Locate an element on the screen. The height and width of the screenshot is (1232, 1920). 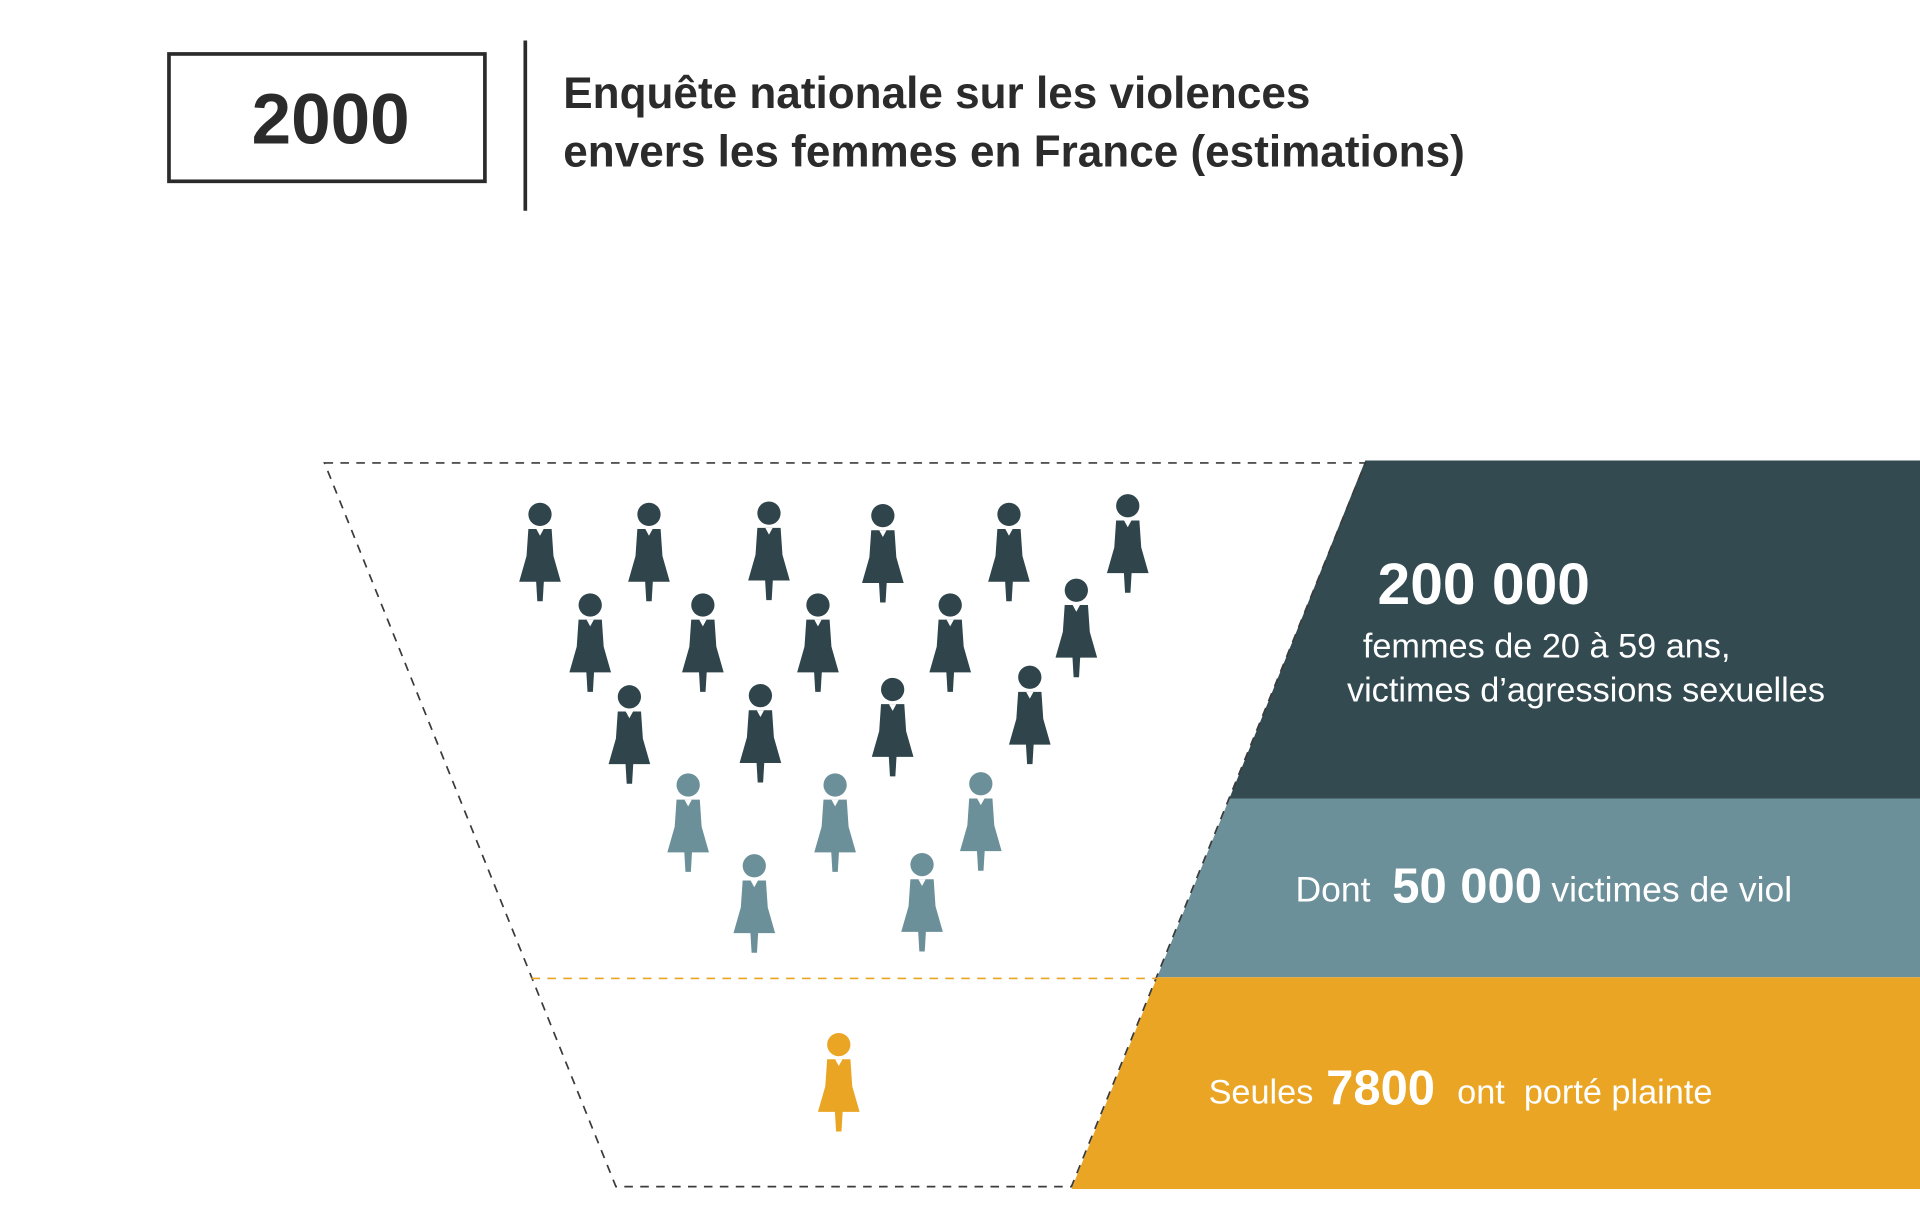
band-plainte-text: Seules 7800 ont porté plainte is located at coordinates (1461, 1089).